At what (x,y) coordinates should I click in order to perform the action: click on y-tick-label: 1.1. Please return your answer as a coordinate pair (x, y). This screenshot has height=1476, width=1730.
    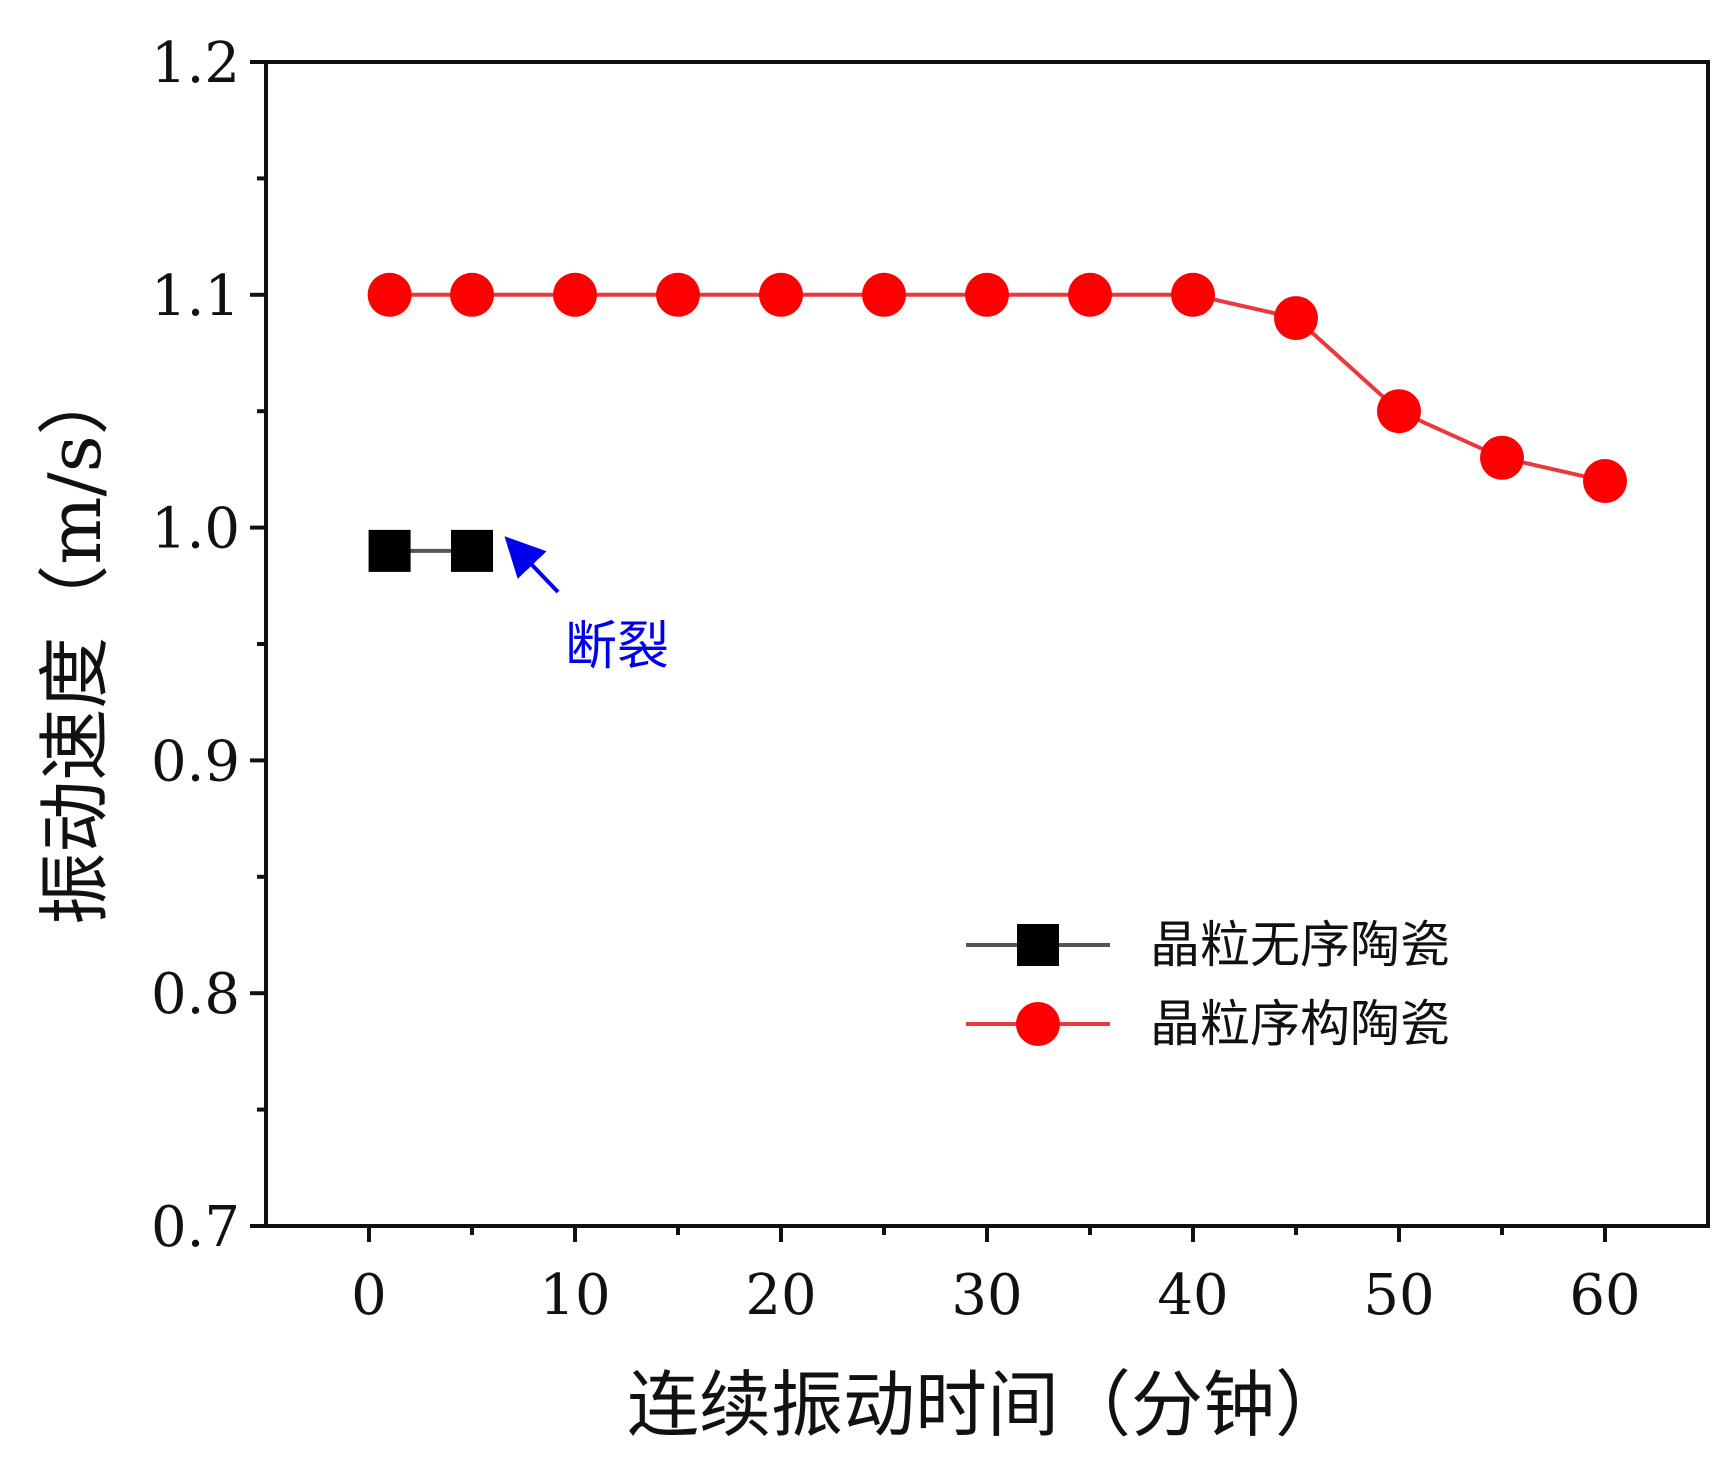
    Looking at the image, I should click on (195, 296).